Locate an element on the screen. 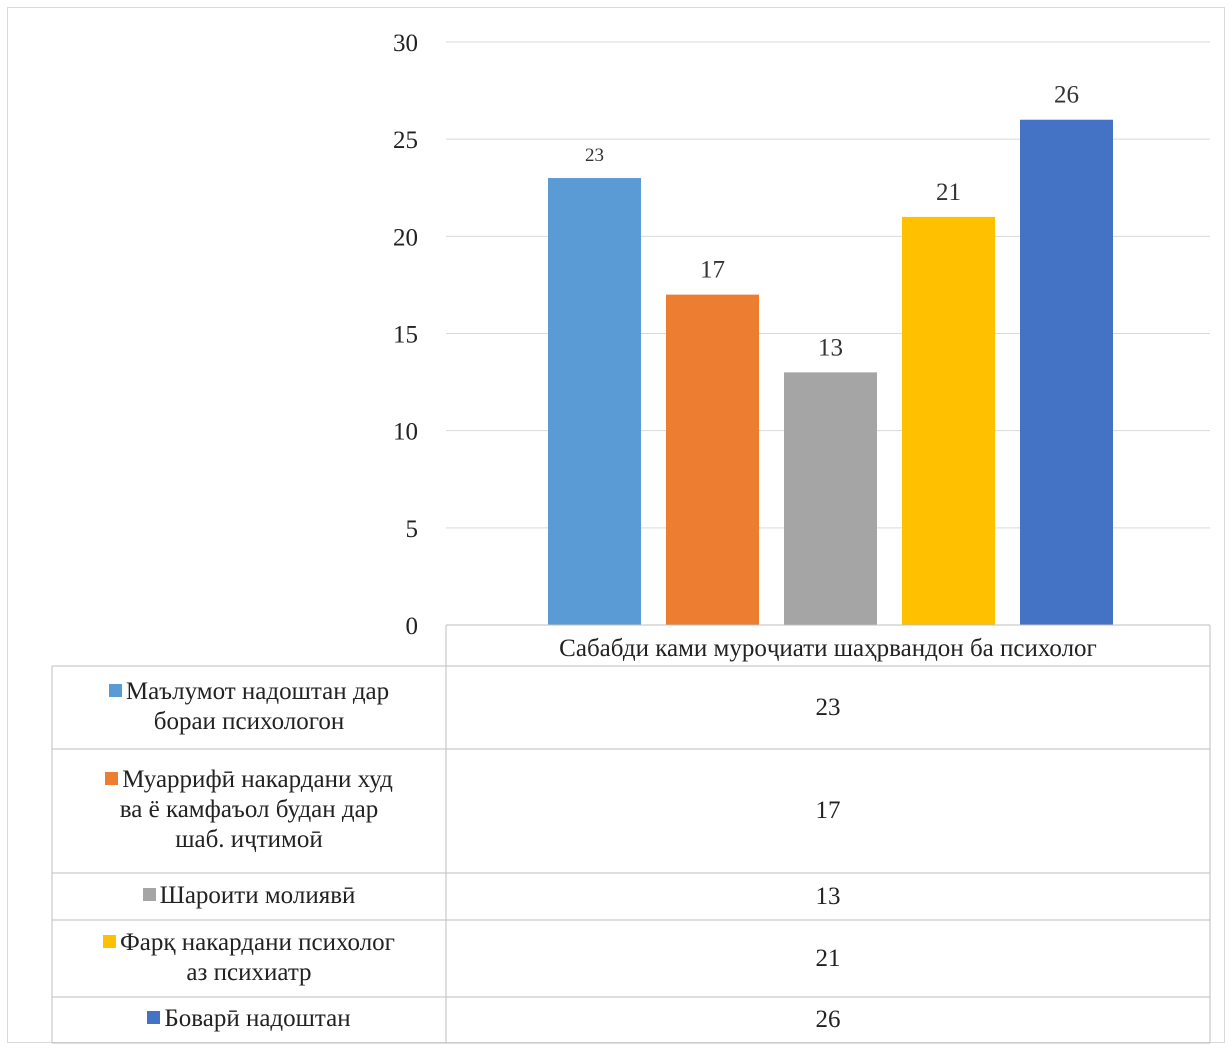 Image resolution: width=1232 pixels, height=1050 pixels. legend-entry: Фарқ накардани психолог аз психиатр is located at coordinates (249, 958).